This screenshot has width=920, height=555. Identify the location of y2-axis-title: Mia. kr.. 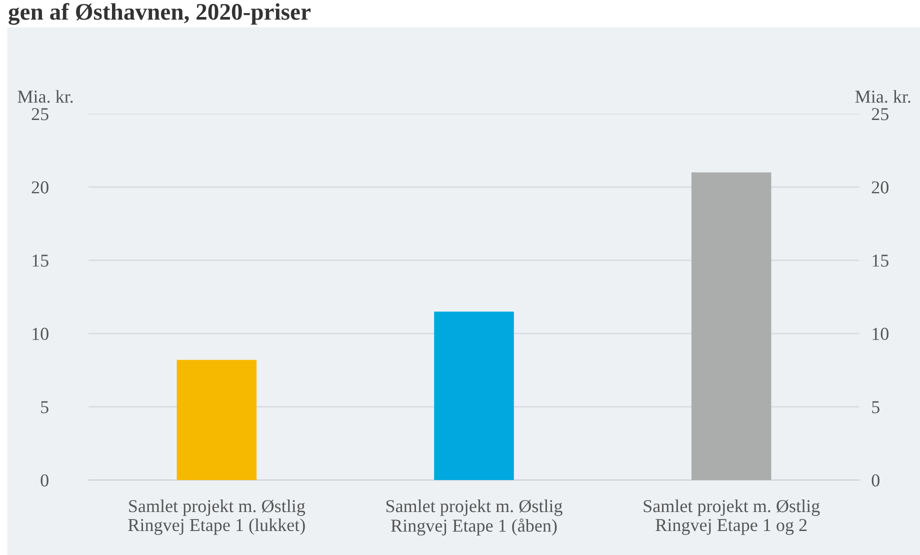
(882, 96).